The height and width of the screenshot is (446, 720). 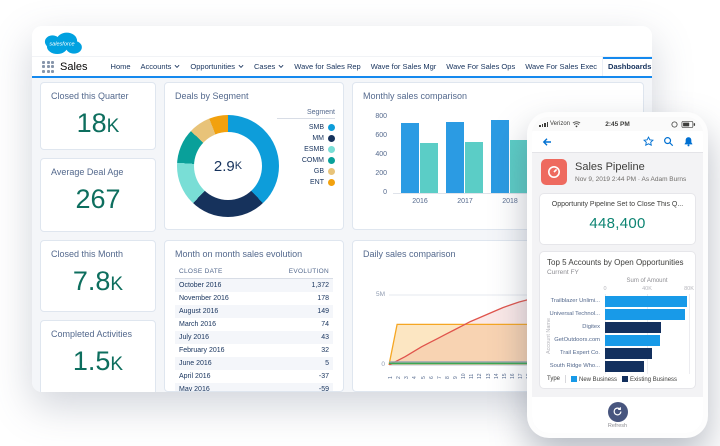 What do you see at coordinates (688, 141) in the screenshot?
I see `notifications-bell-icon` at bounding box center [688, 141].